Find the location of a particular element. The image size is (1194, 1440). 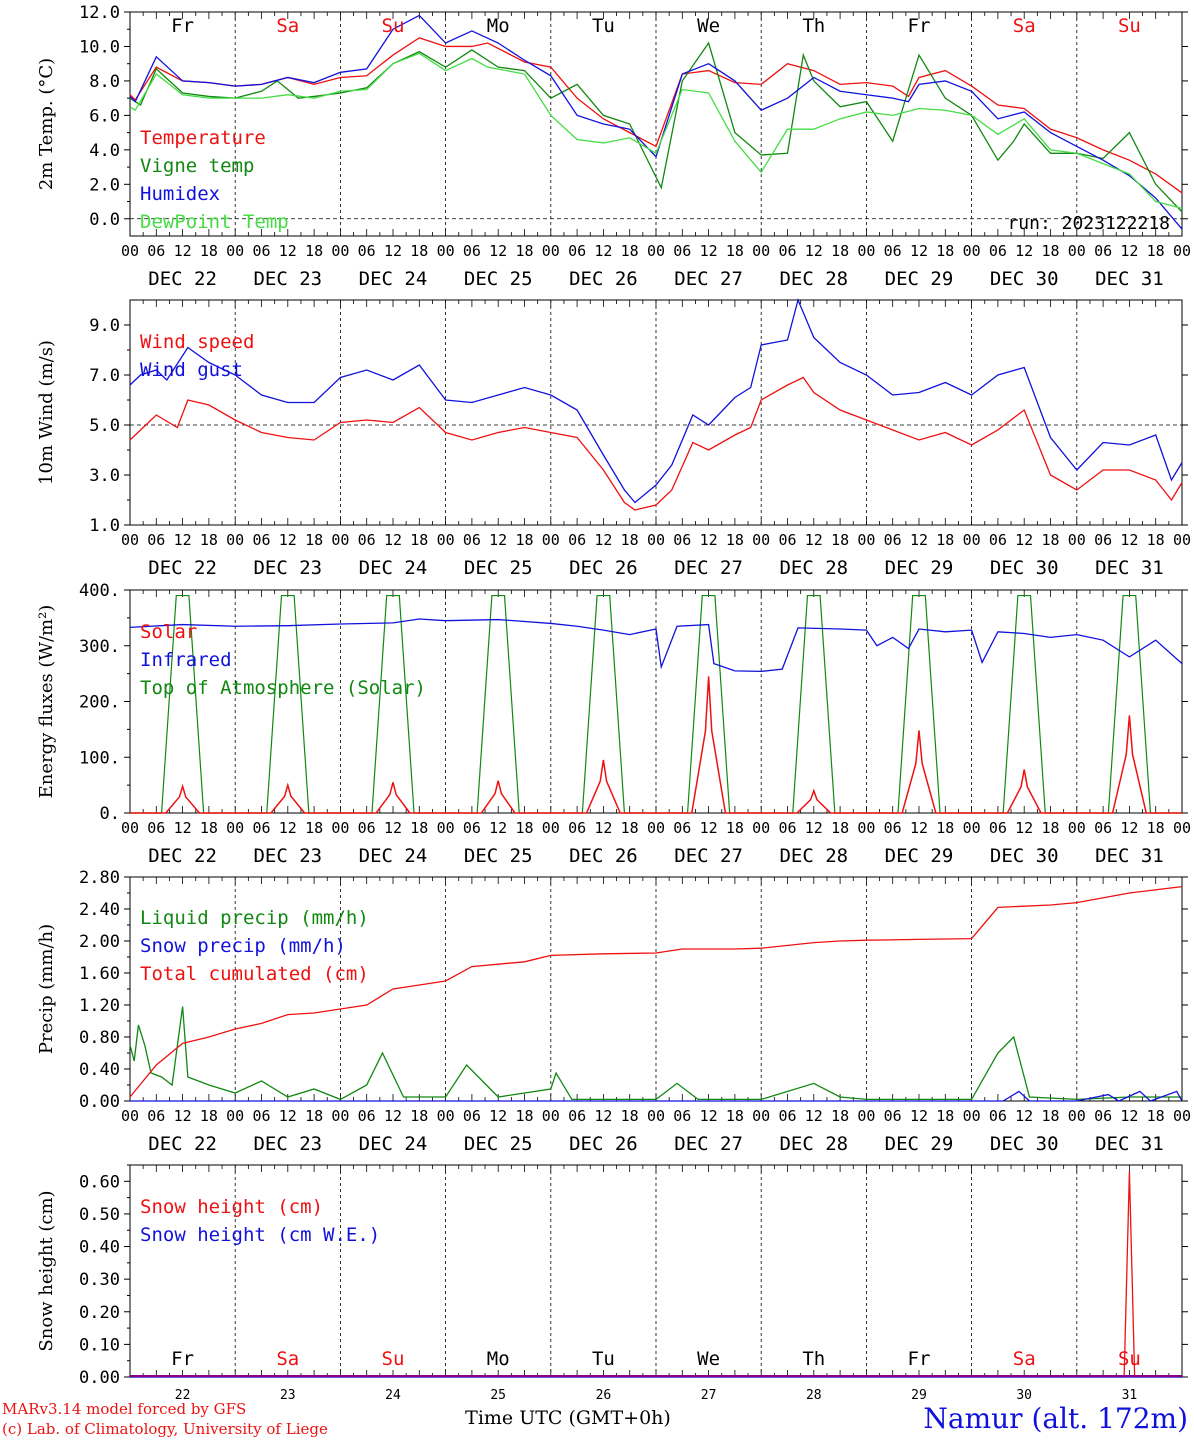

series-wind-speed is located at coordinates (656, 443).